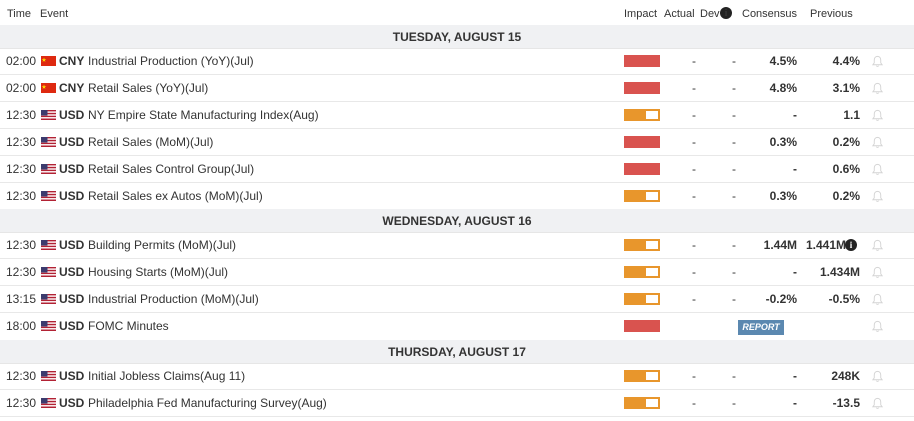  I want to click on revision-info-icon: i, so click(851, 245).